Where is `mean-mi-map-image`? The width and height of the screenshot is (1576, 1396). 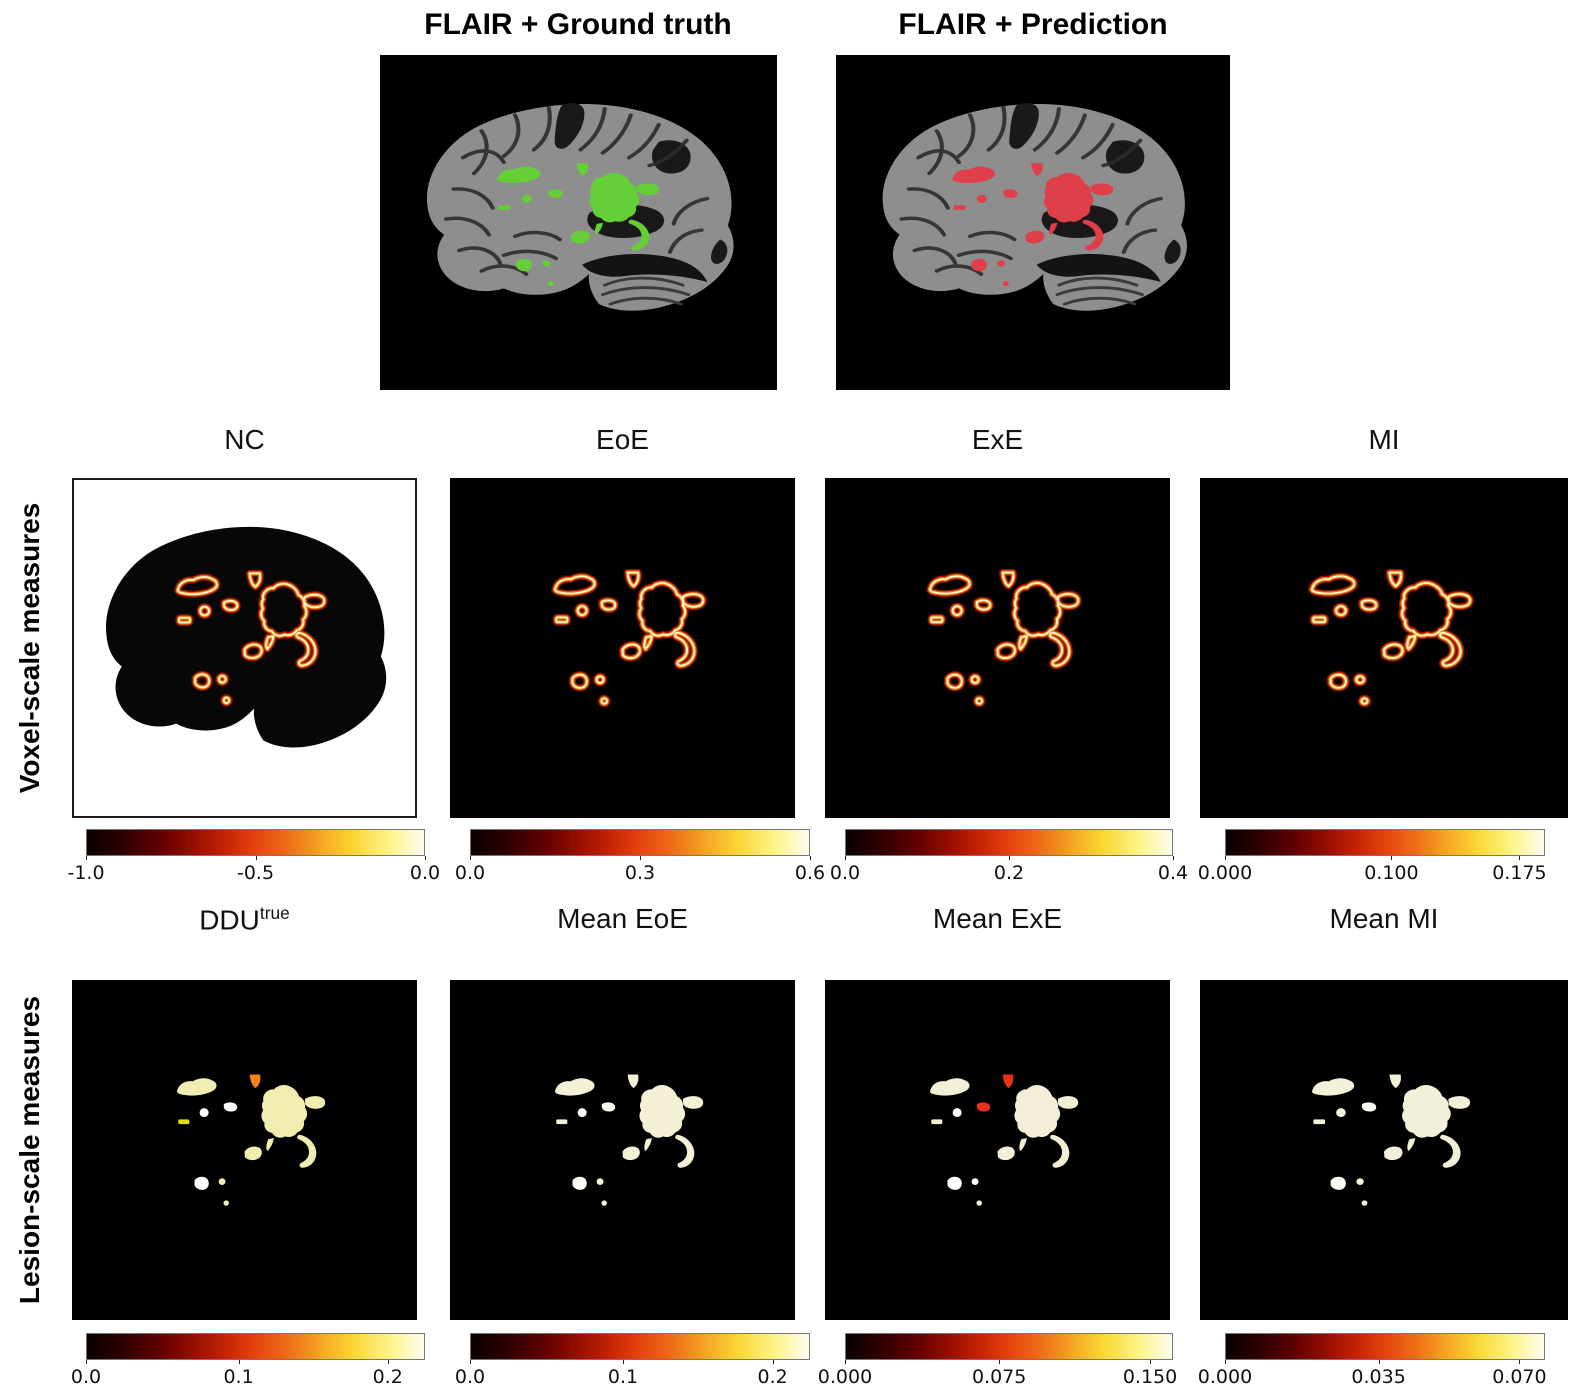 mean-mi-map-image is located at coordinates (1391, 1140).